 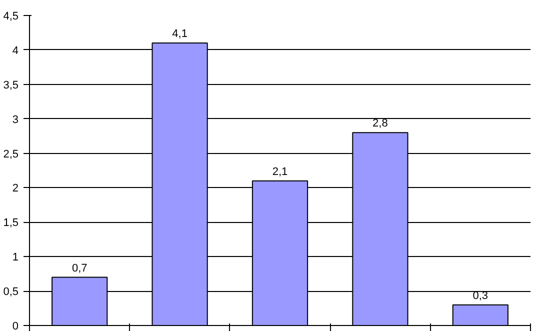 What do you see at coordinates (280, 172) in the screenshot?
I see `data-label: 2,1` at bounding box center [280, 172].